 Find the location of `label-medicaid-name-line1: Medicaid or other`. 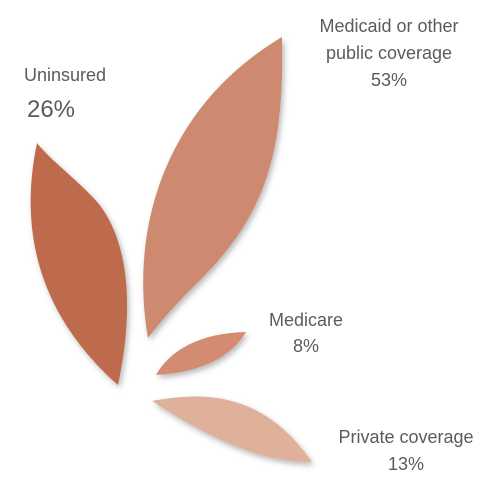

label-medicaid-name-line1: Medicaid or other is located at coordinates (388, 26).